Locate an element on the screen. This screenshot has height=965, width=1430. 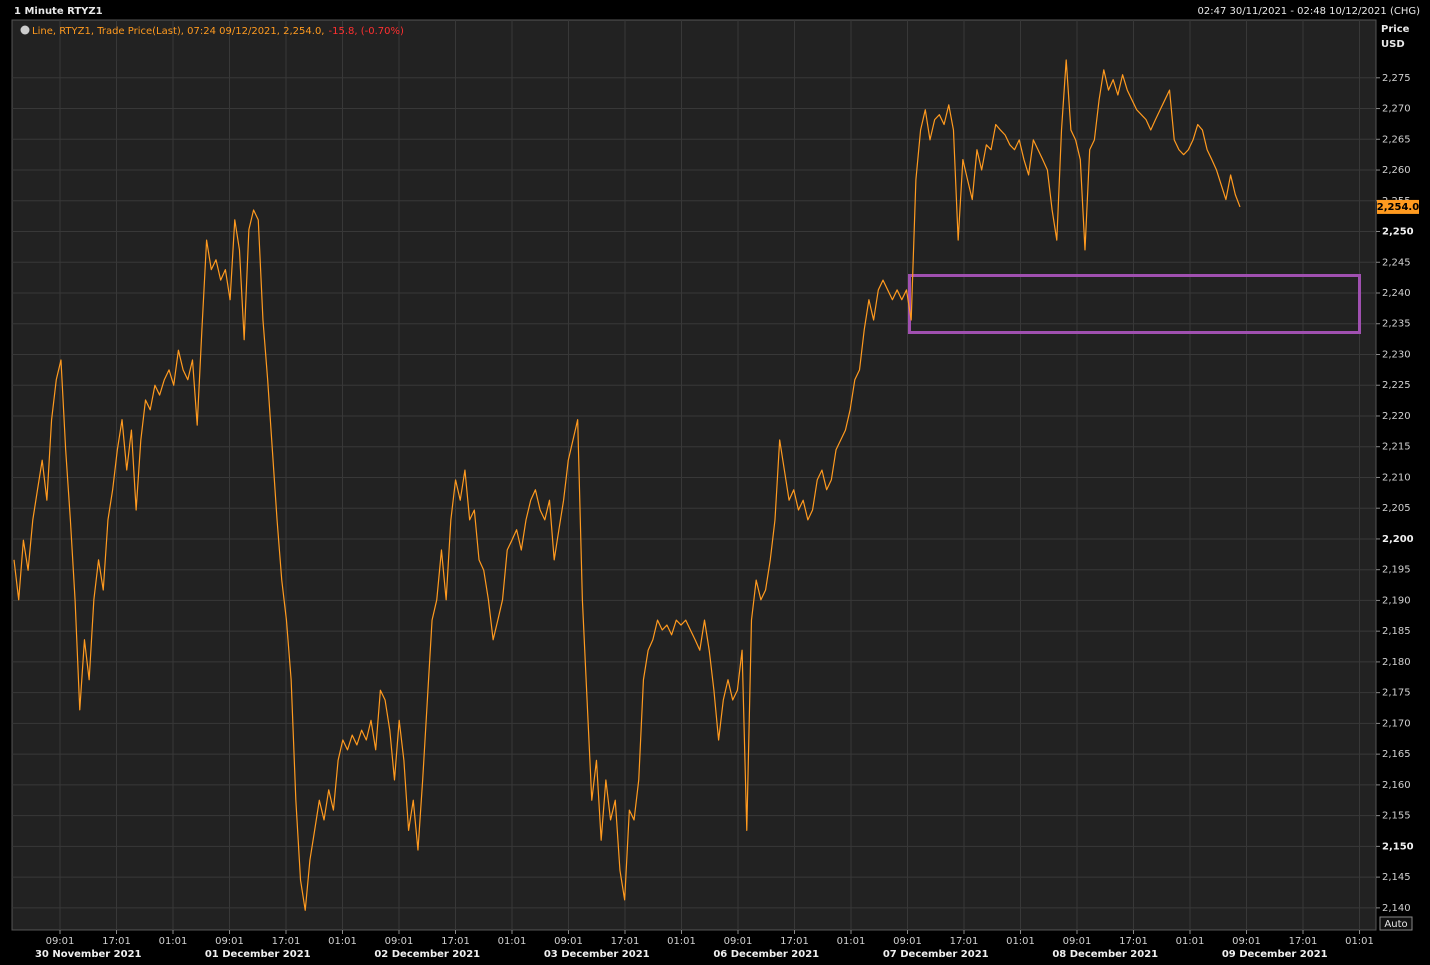
y-axis-unit: USD is located at coordinates (1393, 44).